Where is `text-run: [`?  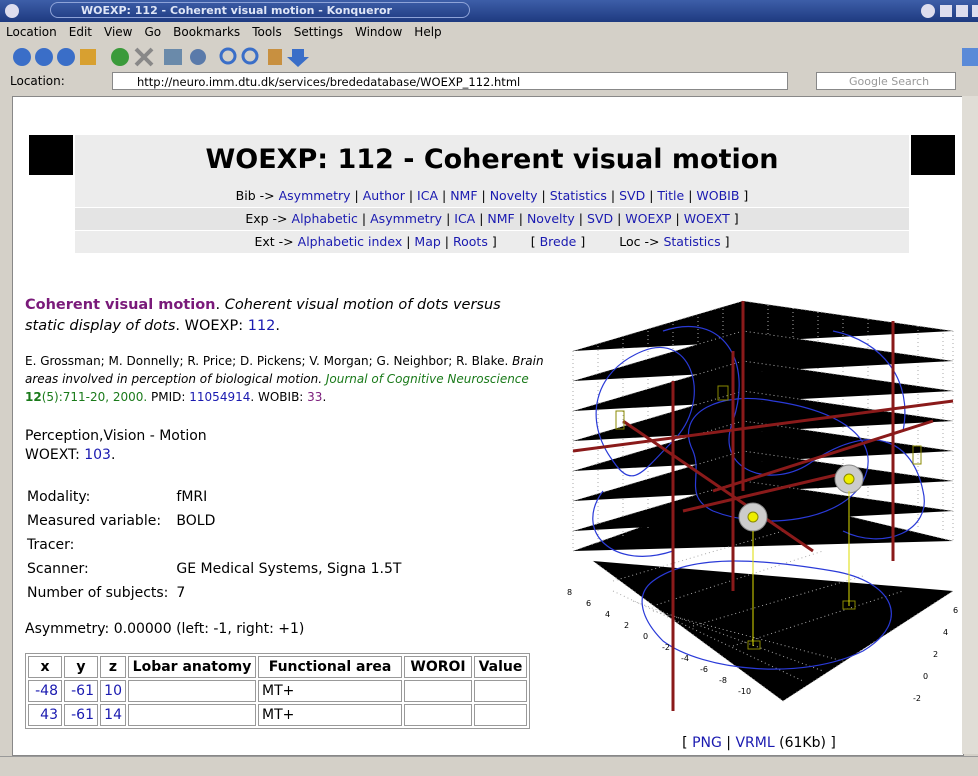 text-run: [ is located at coordinates (687, 743).